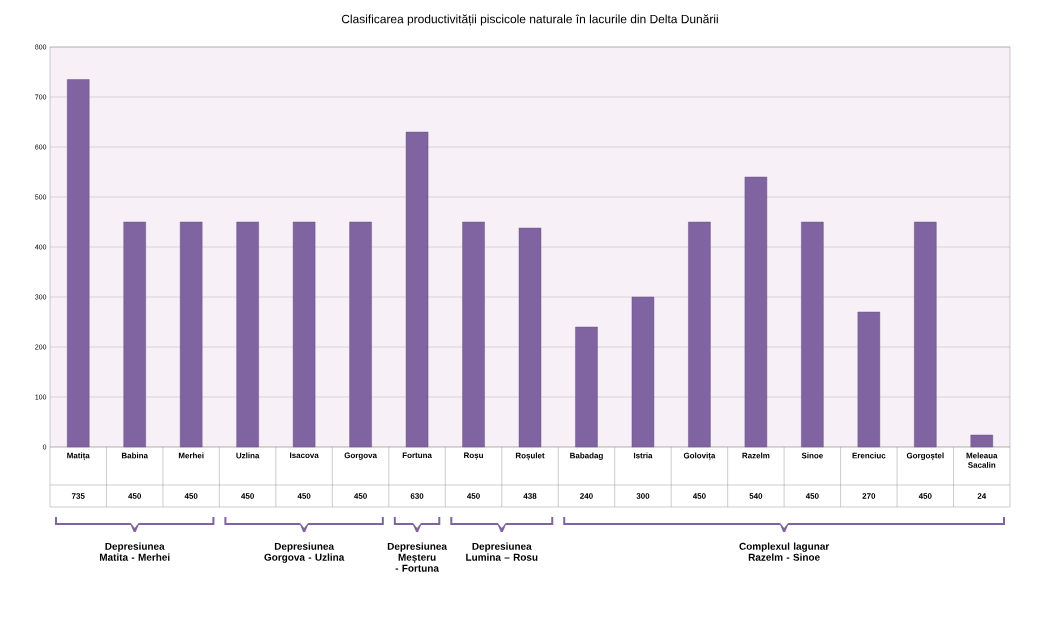 The width and height of the screenshot is (1056, 617). Describe the element at coordinates (529, 20) in the screenshot. I see `chart-title: Clasificarea productivității piscicole naturale în lacurile din Delta Dunării` at that location.